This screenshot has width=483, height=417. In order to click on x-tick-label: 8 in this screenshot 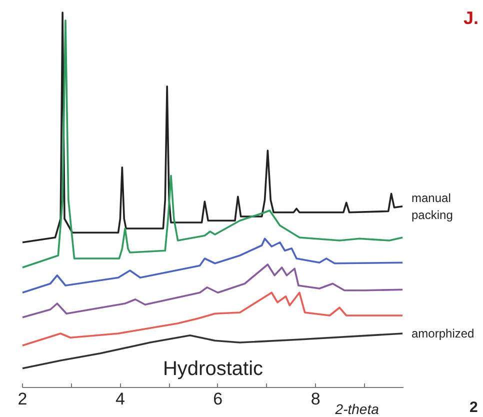, I will do `click(315, 399)`.